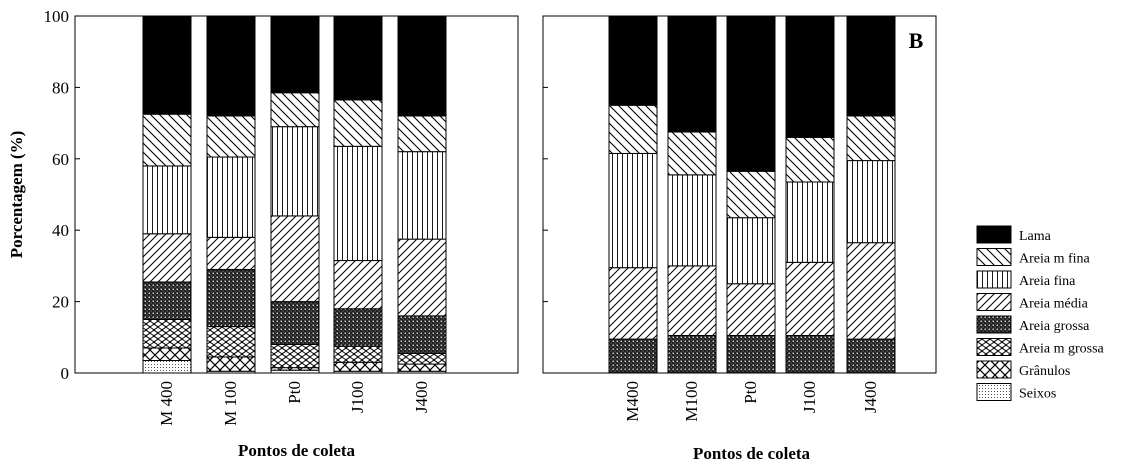 The image size is (1137, 471). Describe the element at coordinates (870, 397) in the screenshot. I see `x-tick-label-1-4: J400` at that location.